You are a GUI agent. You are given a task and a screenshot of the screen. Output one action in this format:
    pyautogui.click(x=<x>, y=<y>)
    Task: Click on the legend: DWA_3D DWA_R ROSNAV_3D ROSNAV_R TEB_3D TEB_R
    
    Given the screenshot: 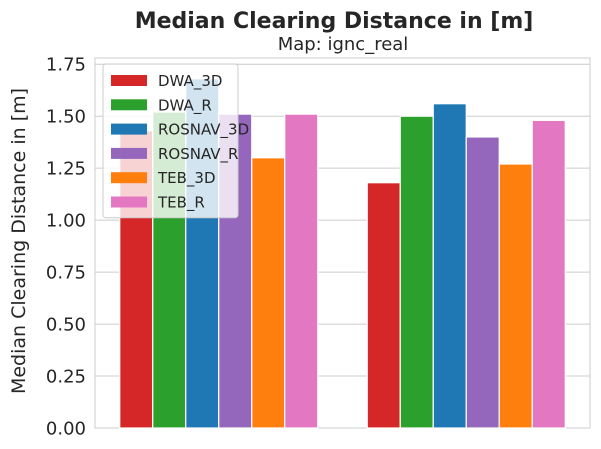 What is the action you would take?
    pyautogui.click(x=175, y=141)
    